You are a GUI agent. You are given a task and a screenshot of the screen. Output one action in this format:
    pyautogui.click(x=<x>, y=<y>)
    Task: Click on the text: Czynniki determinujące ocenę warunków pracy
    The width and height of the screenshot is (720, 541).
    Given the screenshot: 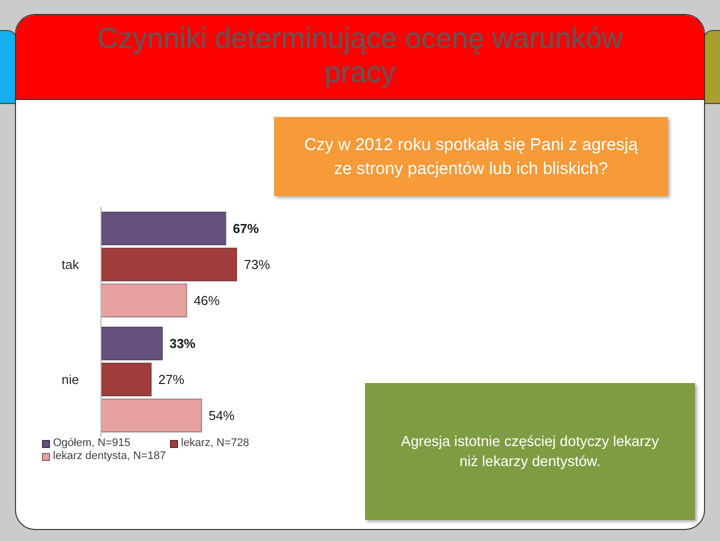 What is the action you would take?
    pyautogui.click(x=360, y=56)
    